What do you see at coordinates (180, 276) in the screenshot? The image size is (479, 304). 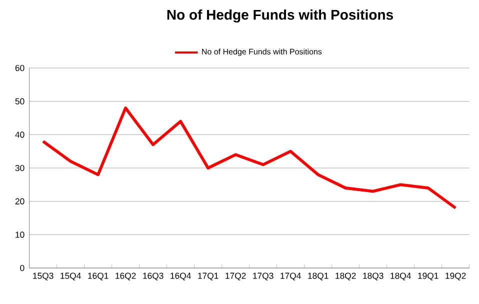 I see `x-tick-label: 16Q4` at bounding box center [180, 276].